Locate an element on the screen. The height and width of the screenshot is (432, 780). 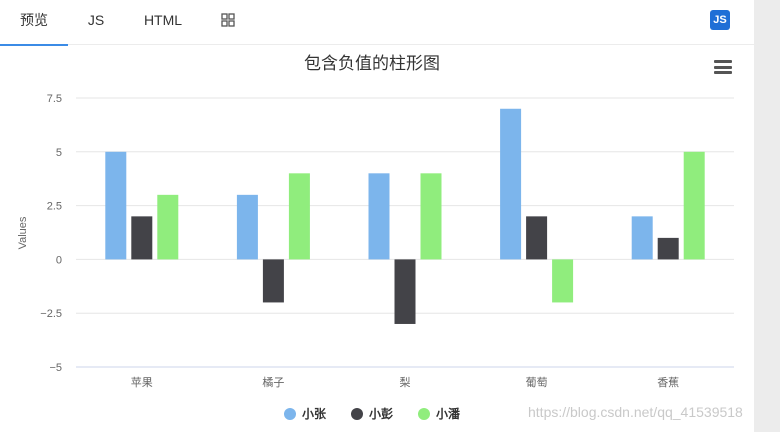
chart-title: 包含负值的柱形图 is located at coordinates (372, 63).